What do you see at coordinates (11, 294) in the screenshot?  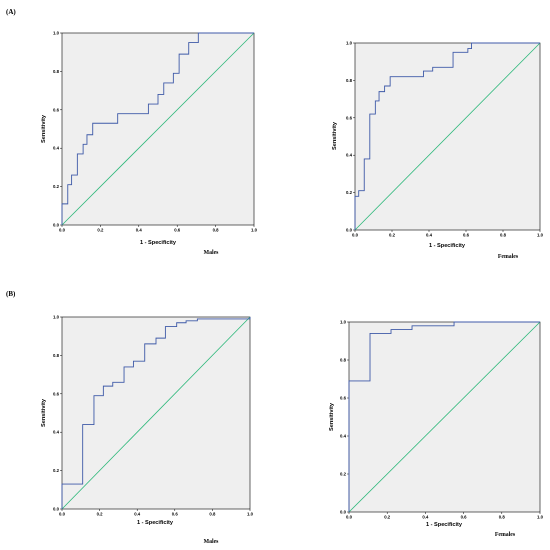 I see `panel-label-b: (B)` at bounding box center [11, 294].